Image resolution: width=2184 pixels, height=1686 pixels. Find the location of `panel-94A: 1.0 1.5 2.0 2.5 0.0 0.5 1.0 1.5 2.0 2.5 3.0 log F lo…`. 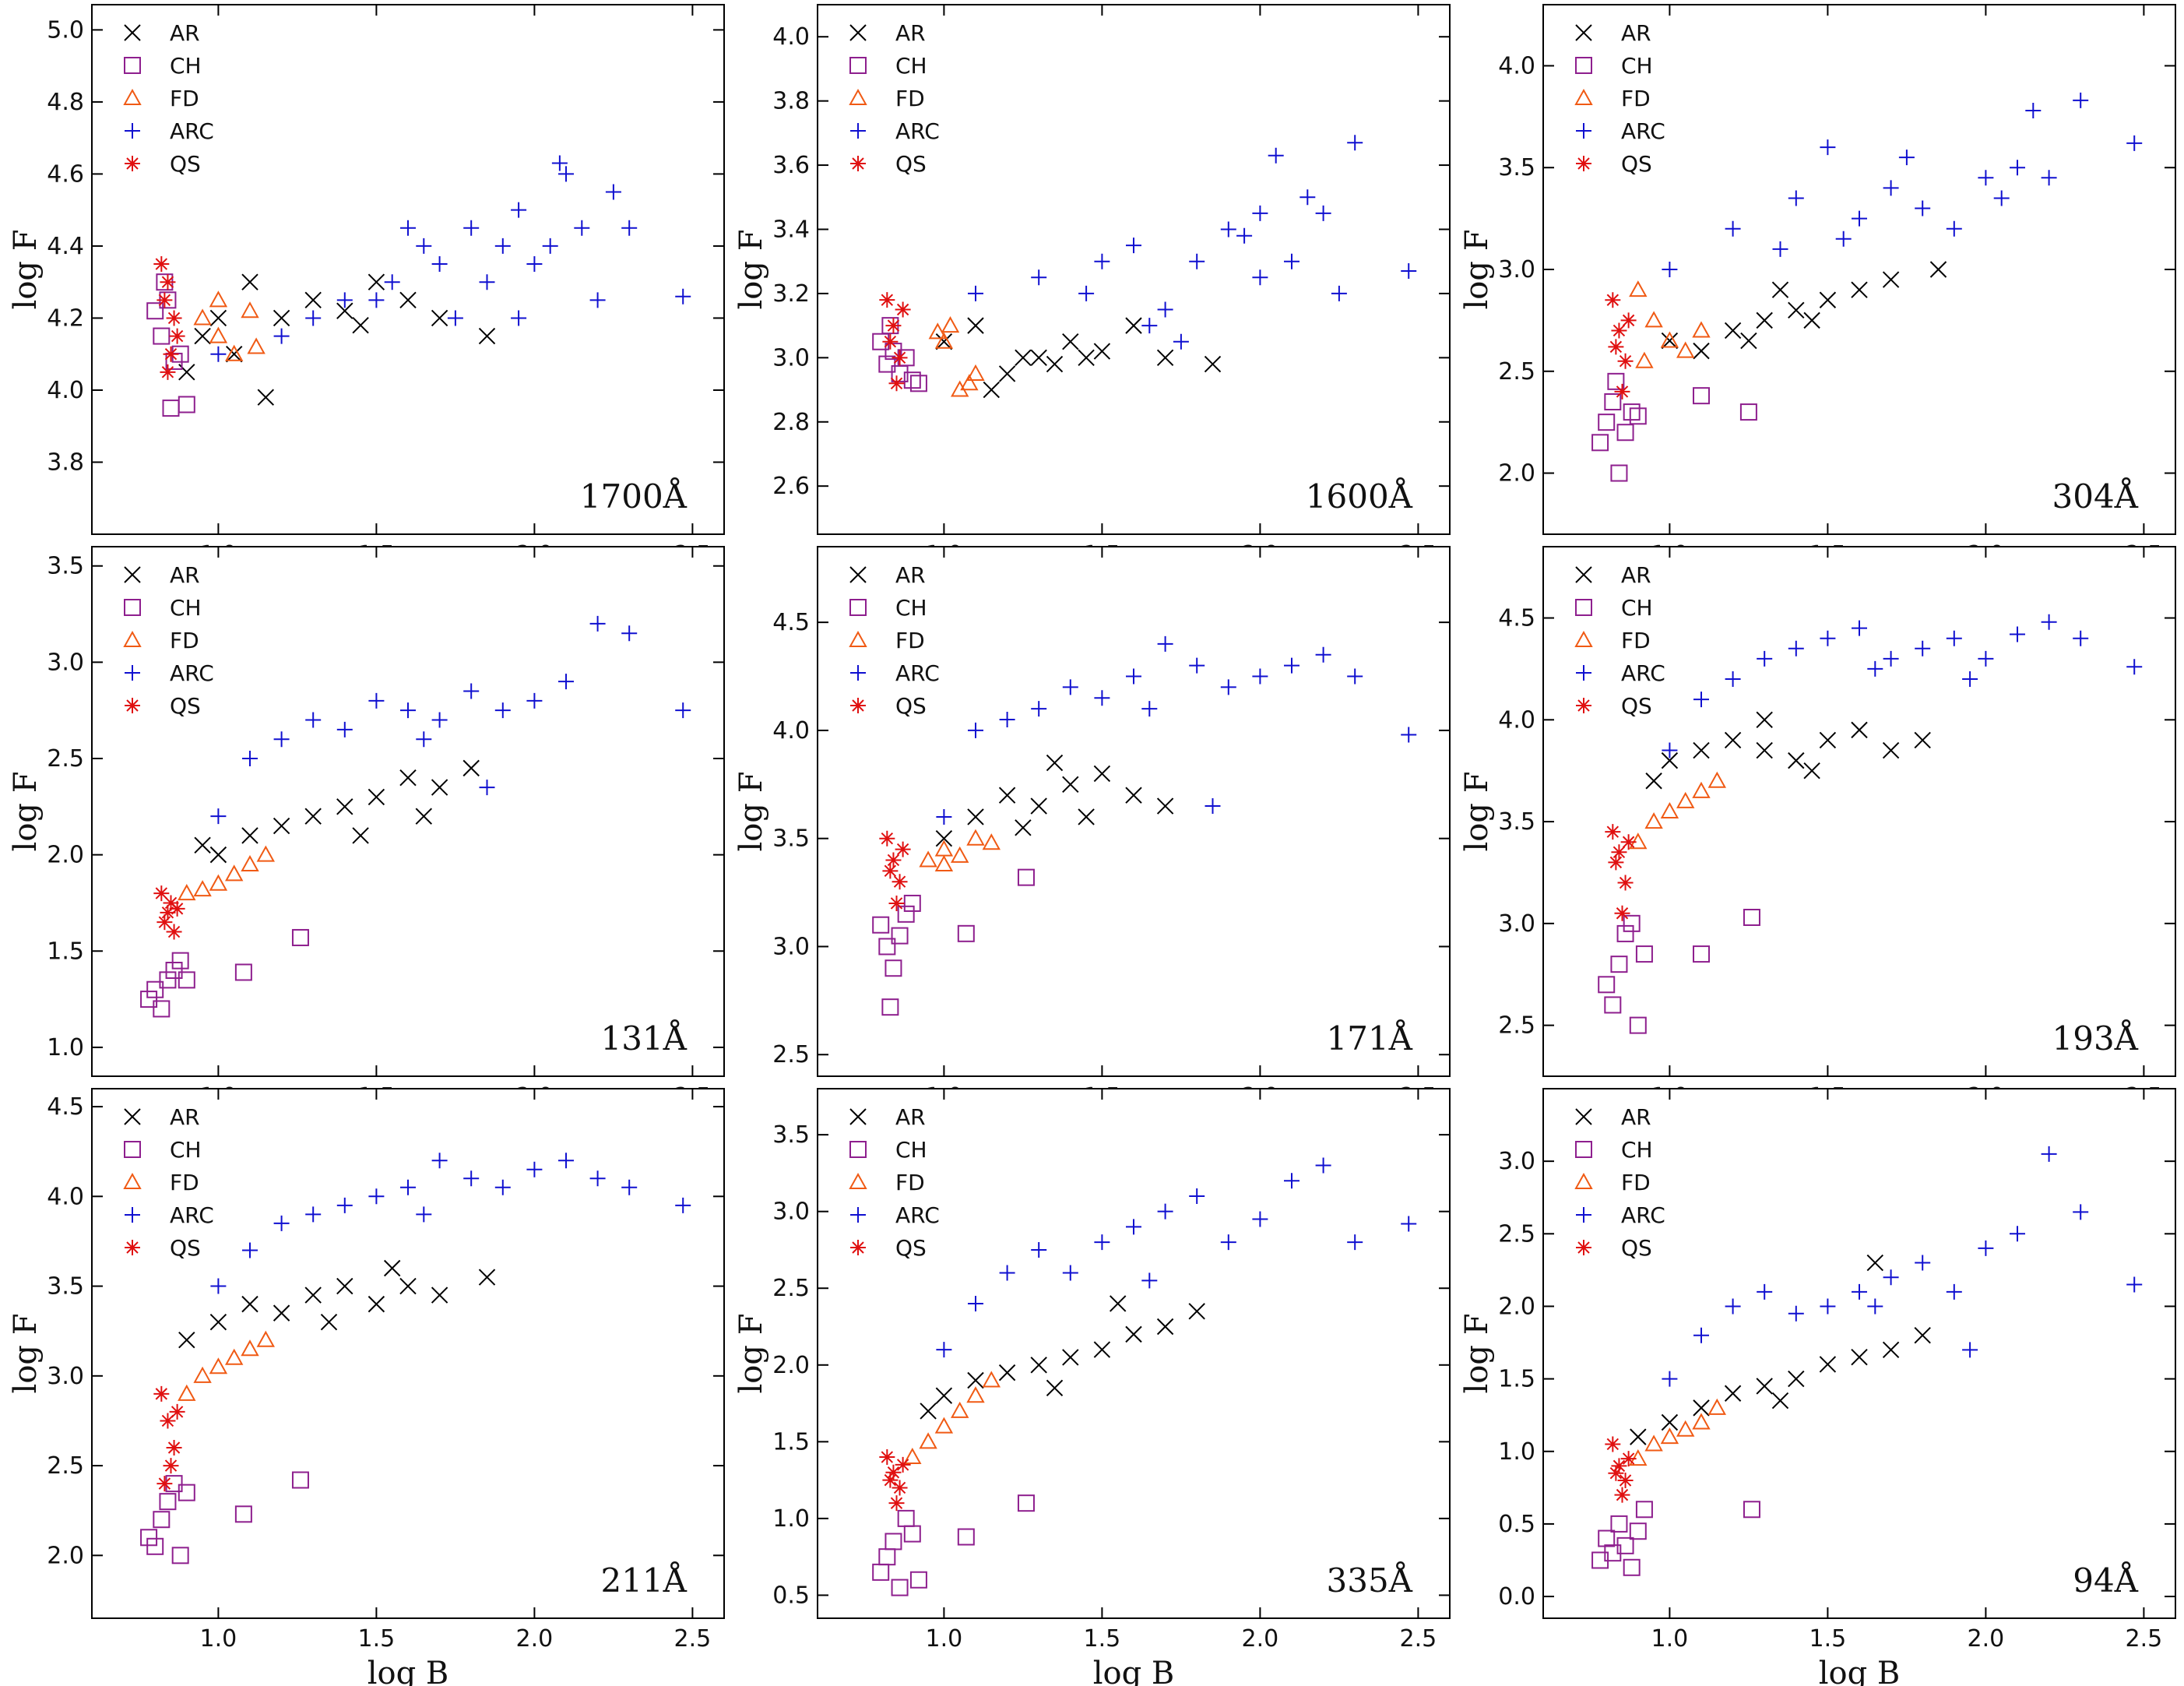

panel-94A: 1.0 1.5 2.0 2.5 0.0 0.5 1.0 1.5 2.0 2.5 3.0 log F lo… is located at coordinates (1818, 1387).